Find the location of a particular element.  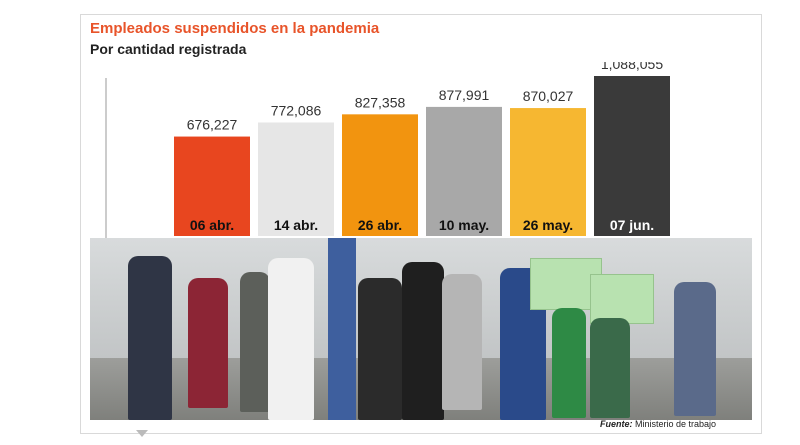

callout-pointer is located at coordinates (142, 433).